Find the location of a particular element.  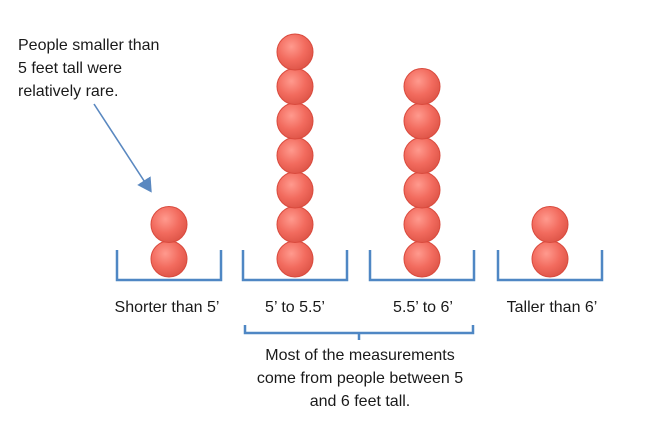

bin-label: 5.5’ to 6’ is located at coordinates (423, 307).